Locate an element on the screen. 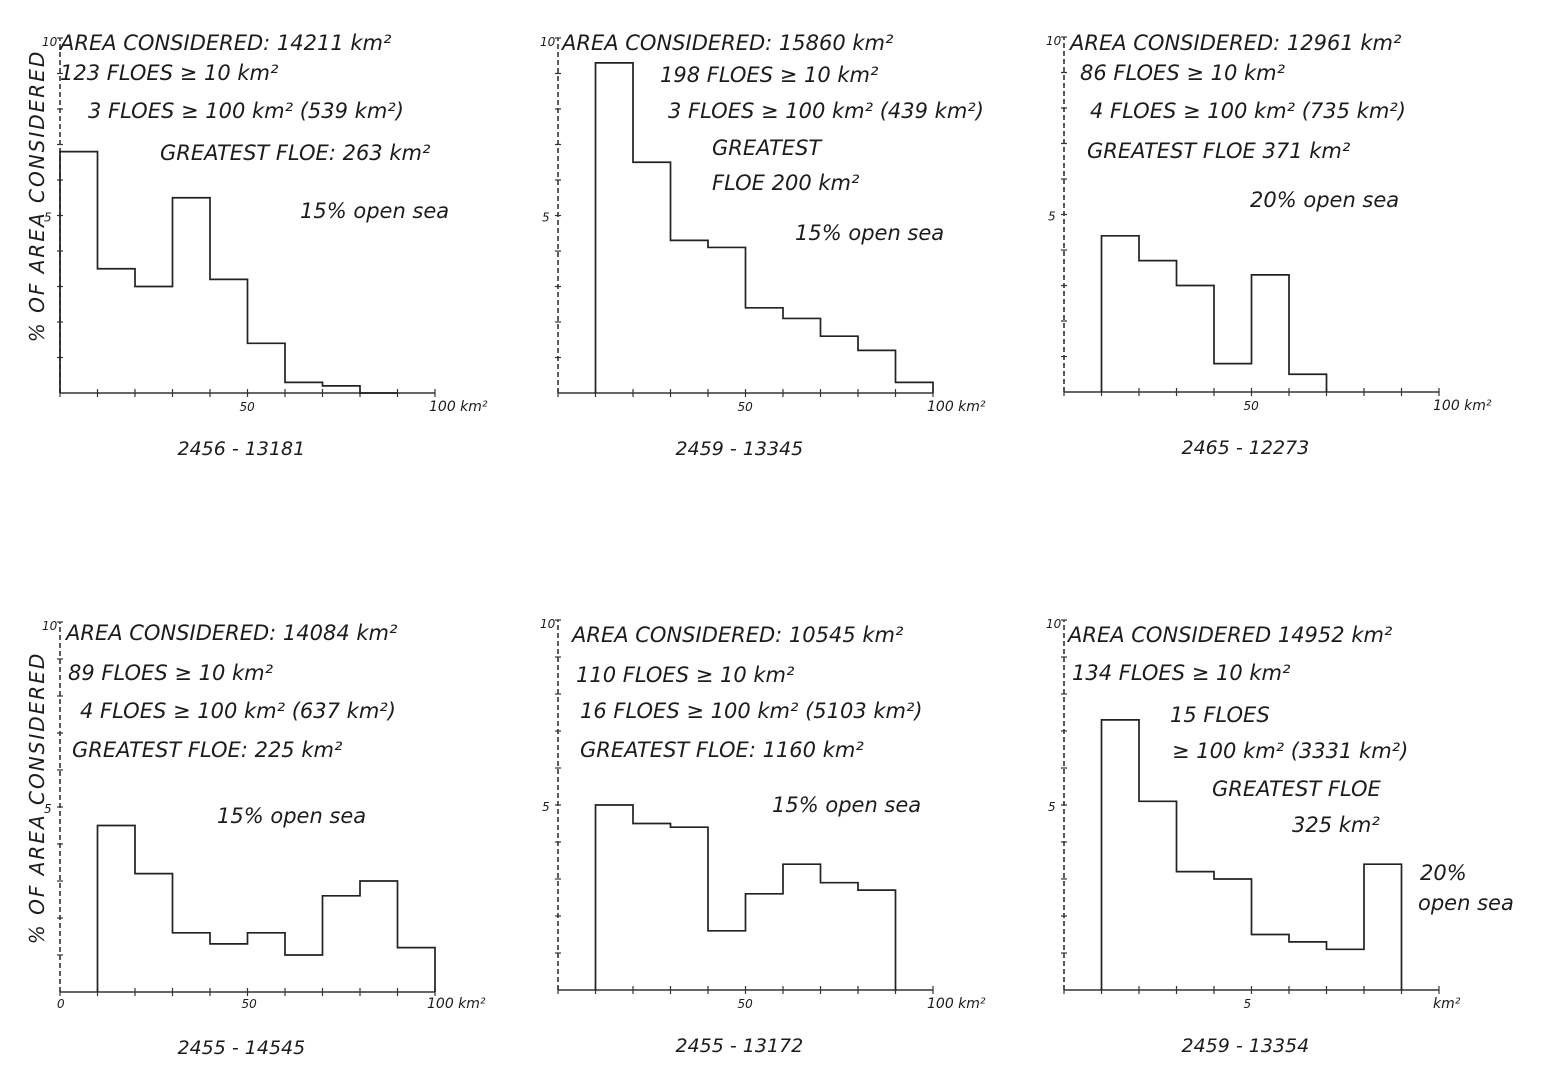  annotation-text: 16 FLOES ≥ 100 km² (5103 km²) is located at coordinates (751, 711).